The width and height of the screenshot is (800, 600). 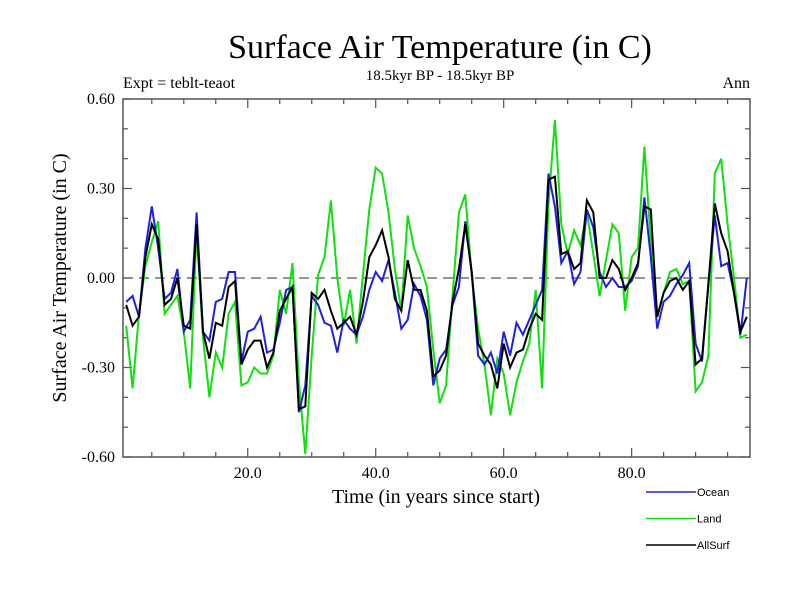 I want to click on y-axis-label: Surface Air Temperature (in C), so click(x=60, y=277).